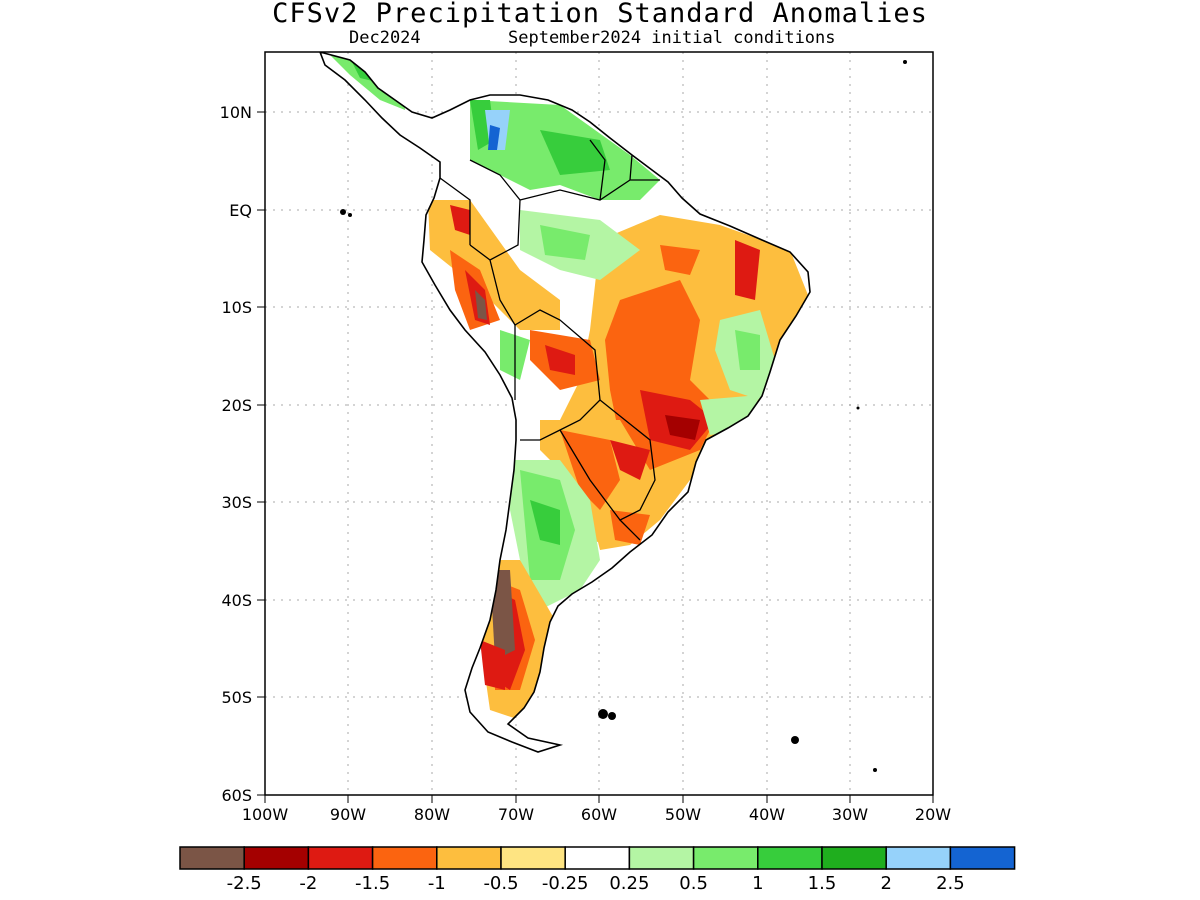  What do you see at coordinates (385, 38) in the screenshot?
I see `forecast-month: Dec2024` at bounding box center [385, 38].